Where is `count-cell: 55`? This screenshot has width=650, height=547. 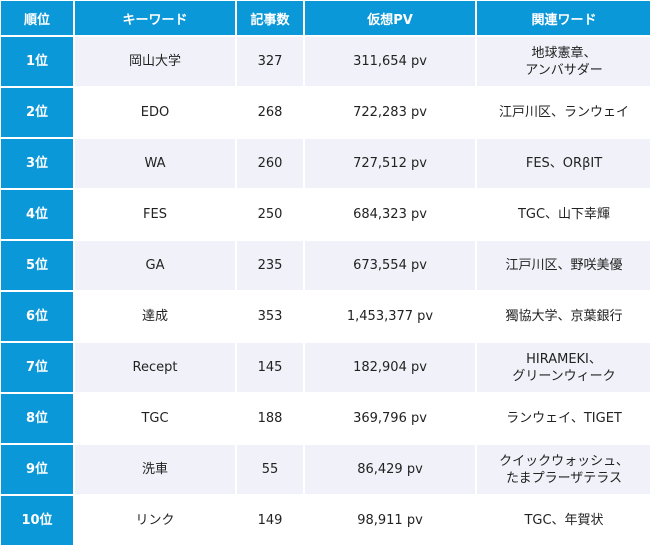 count-cell: 55 is located at coordinates (270, 469).